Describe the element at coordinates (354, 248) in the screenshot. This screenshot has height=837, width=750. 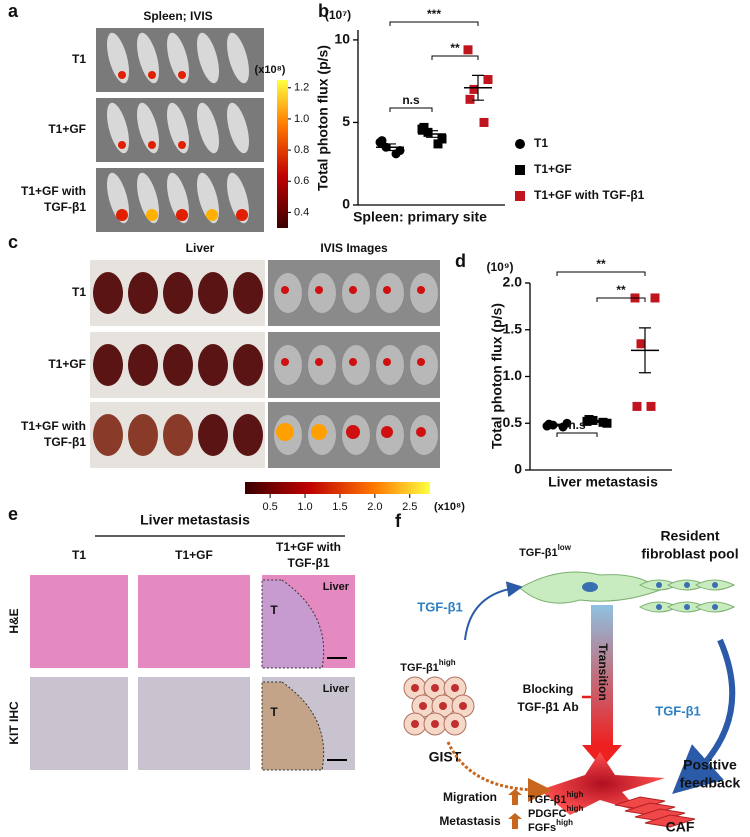
I see `label: IVIS Images` at that location.